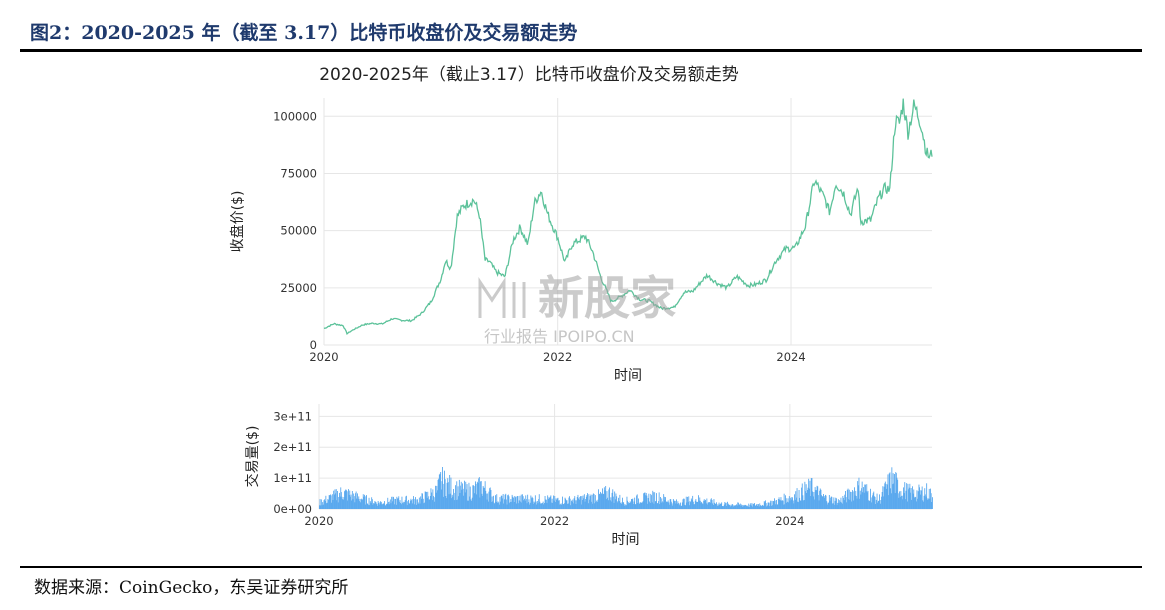  What do you see at coordinates (628, 376) in the screenshot?
I see `x-axis-label: 时间` at bounding box center [628, 376].